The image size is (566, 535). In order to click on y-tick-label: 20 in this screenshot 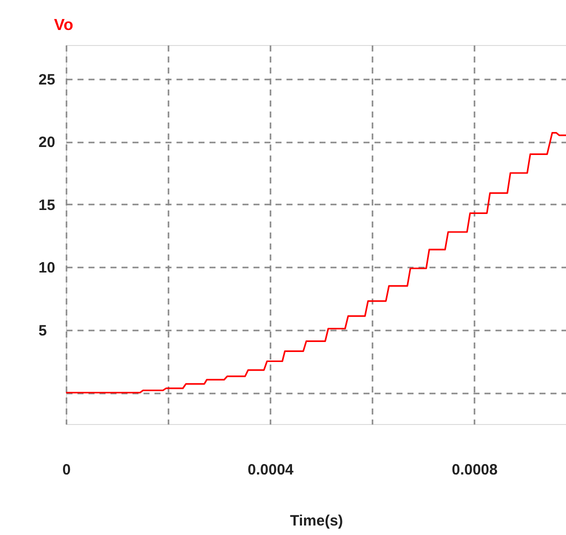, I will do `click(47, 143)`.